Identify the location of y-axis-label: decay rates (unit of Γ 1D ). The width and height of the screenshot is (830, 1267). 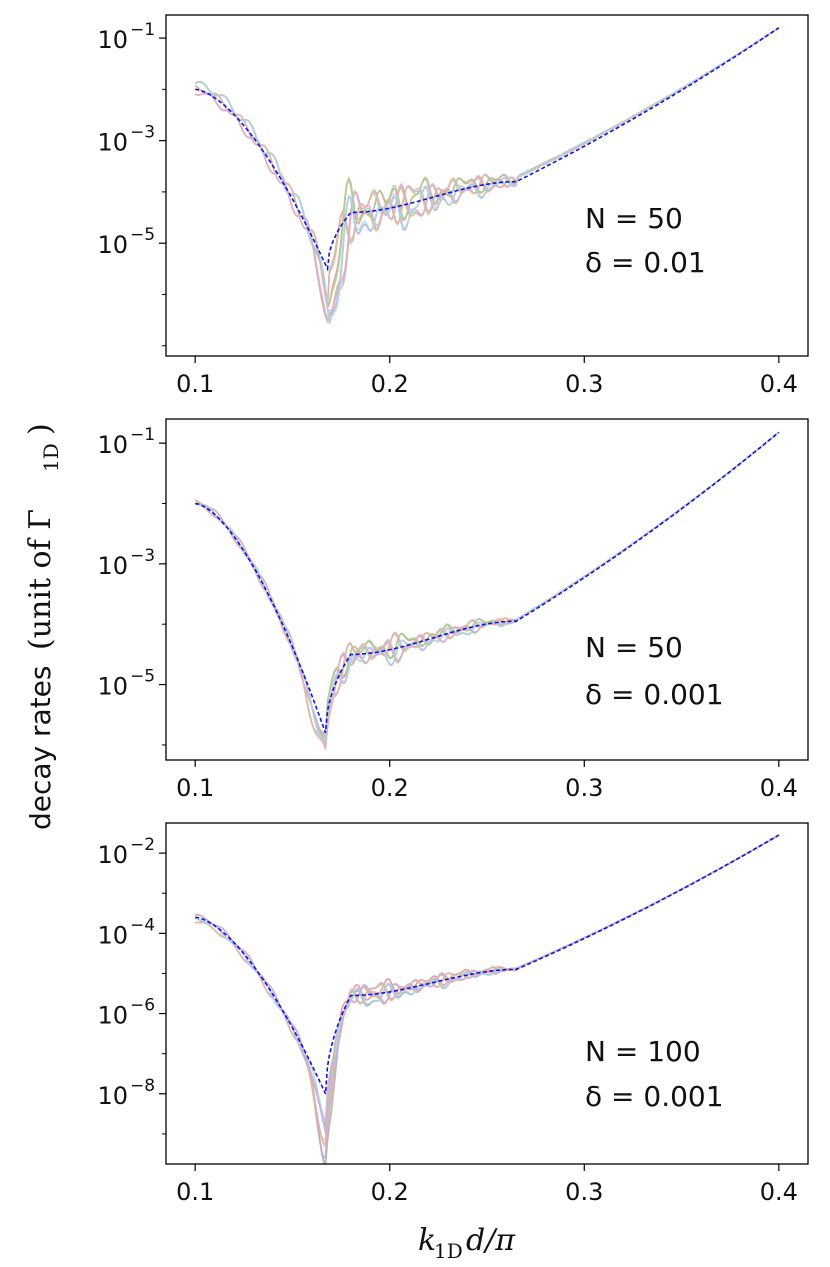
(43, 626).